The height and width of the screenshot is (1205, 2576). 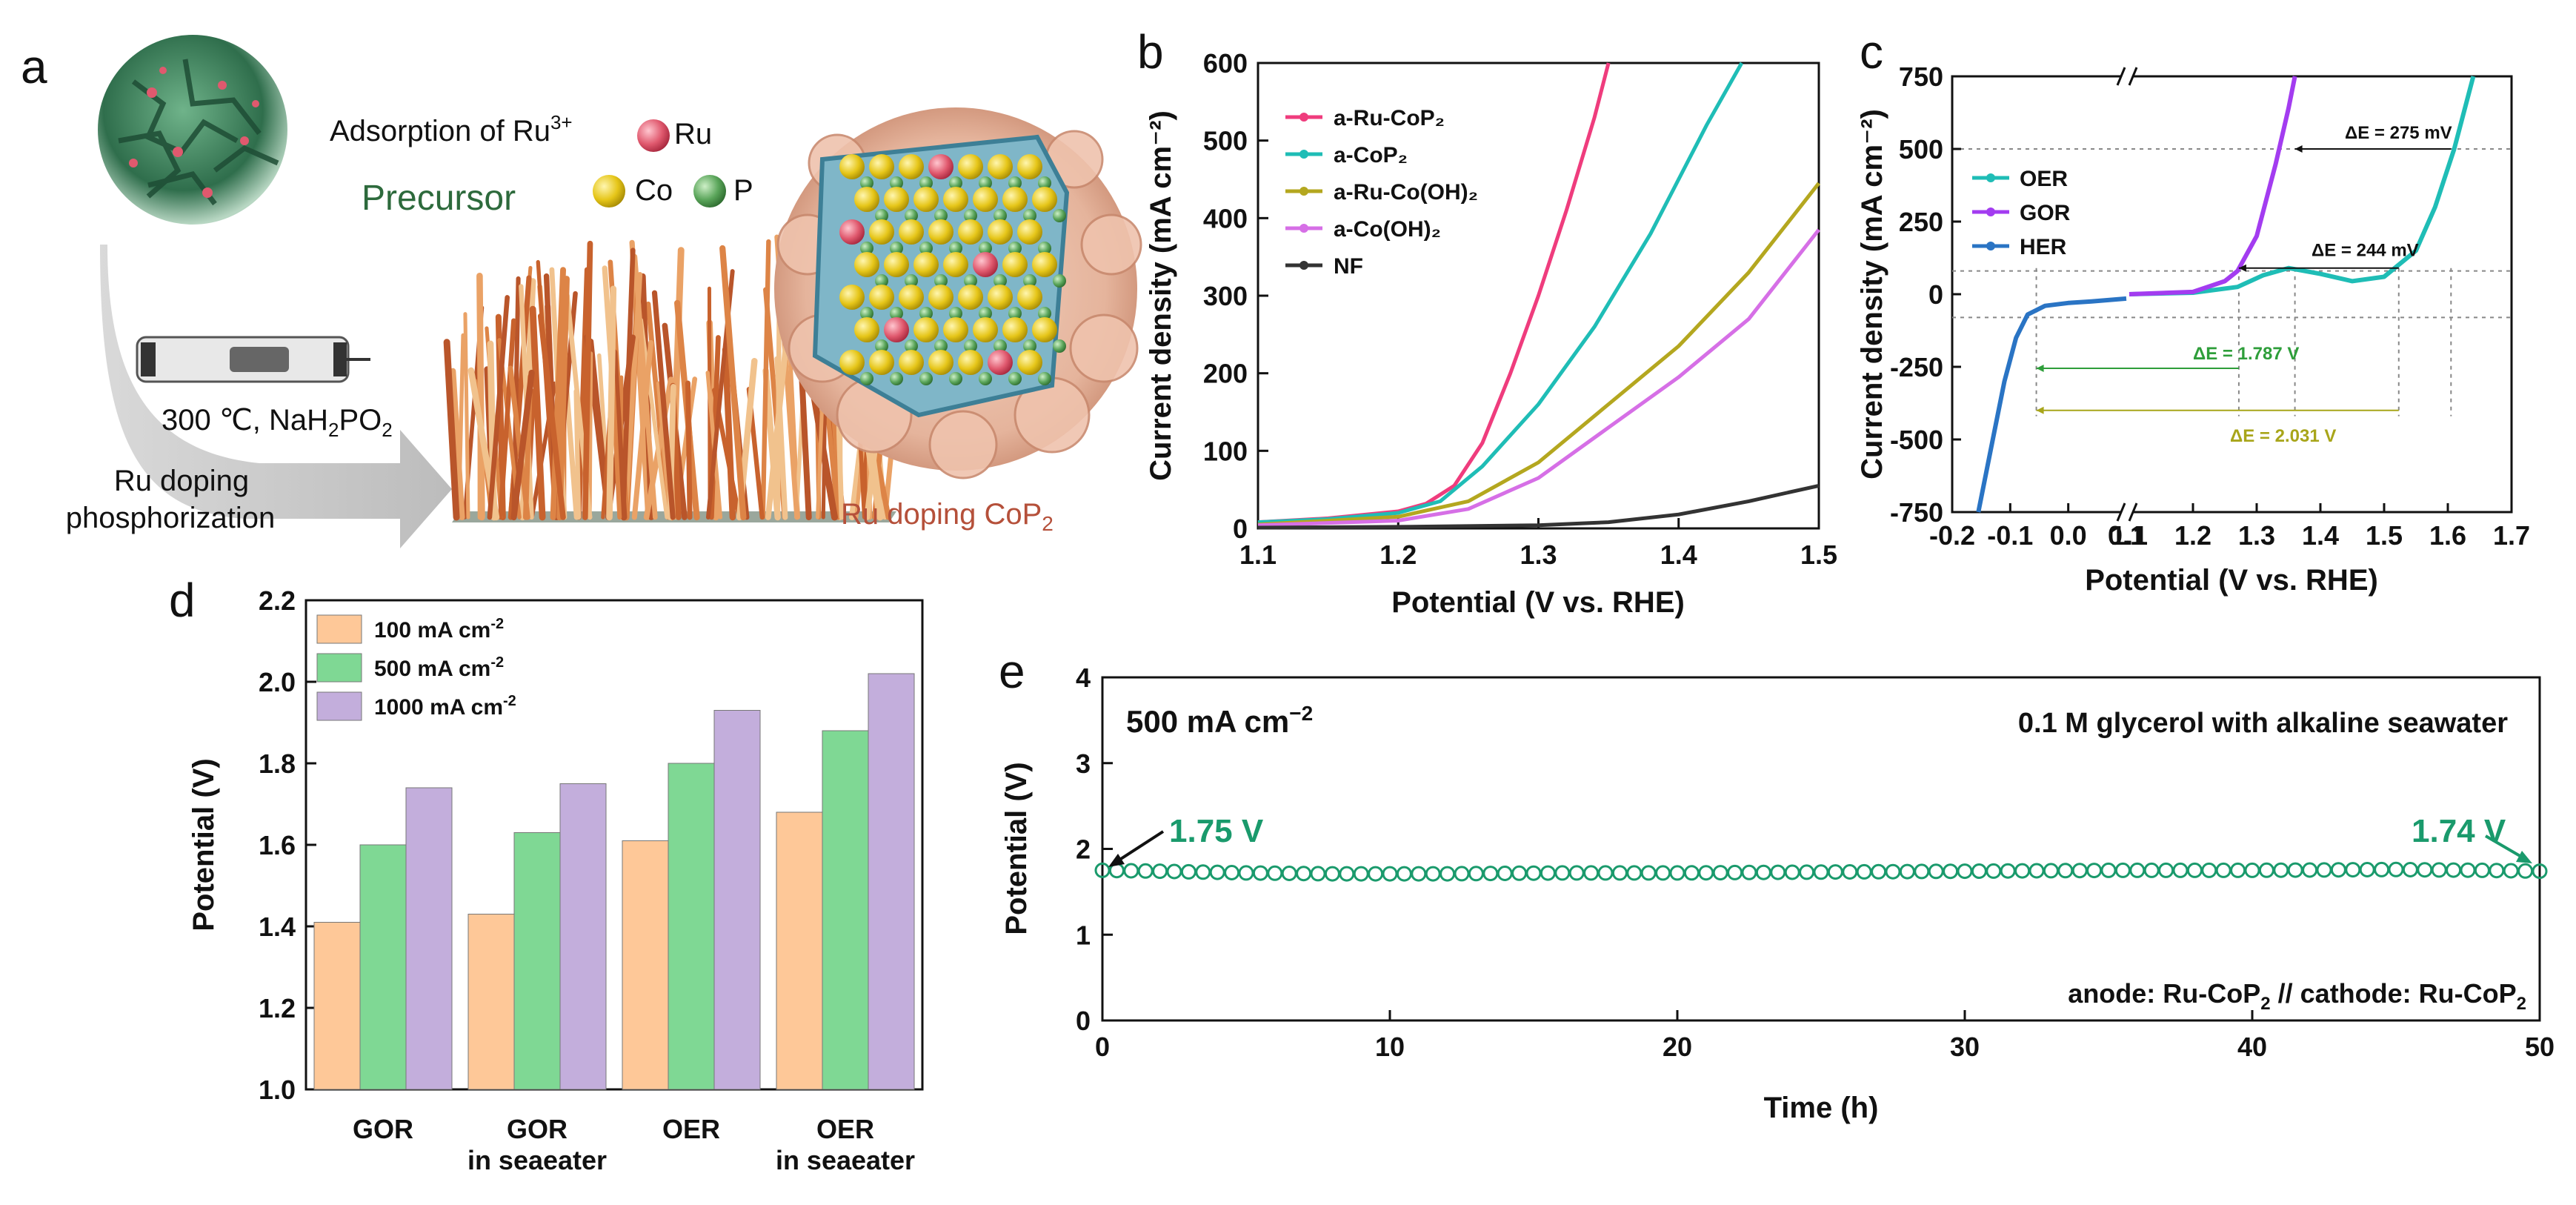 What do you see at coordinates (1538, 354) in the screenshot?
I see `panel-b-series-line` at bounding box center [1538, 354].